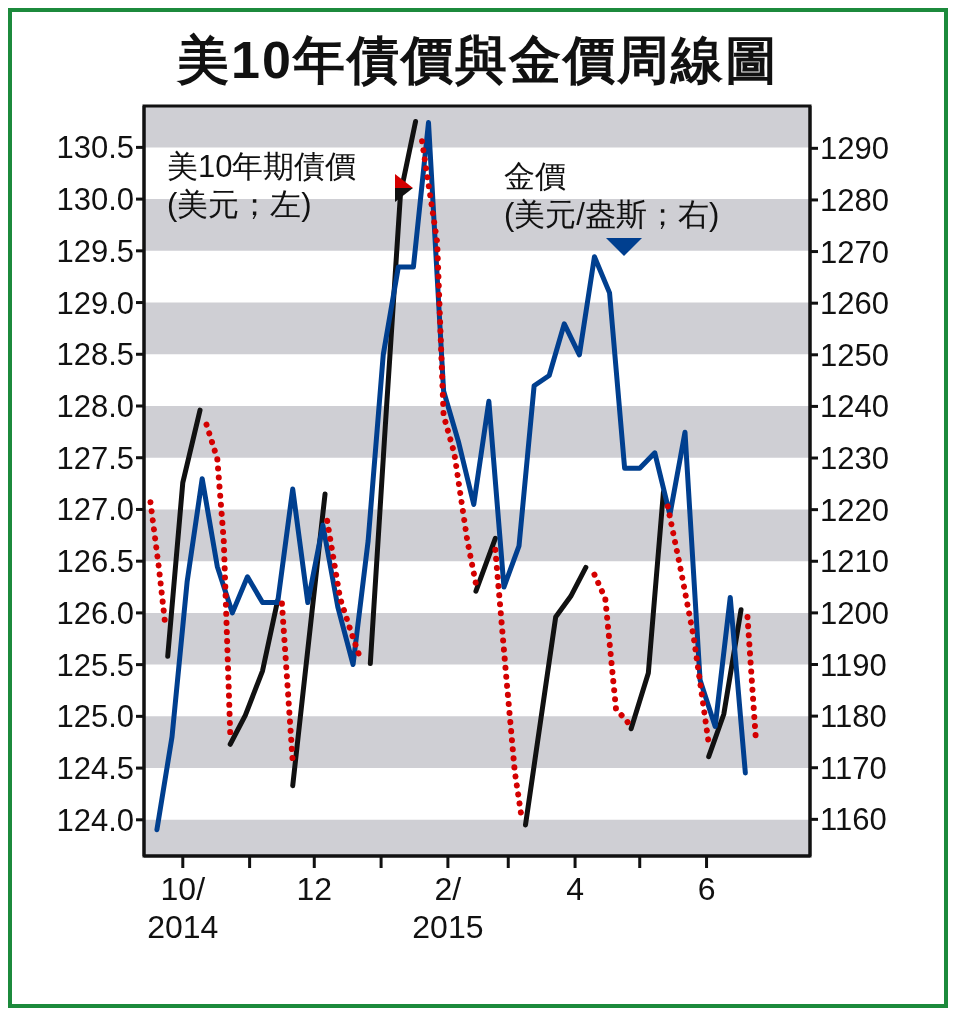 This screenshot has width=962, height=1024. I want to click on legend-label: 美10年期債價 (美元；左), so click(262, 186).